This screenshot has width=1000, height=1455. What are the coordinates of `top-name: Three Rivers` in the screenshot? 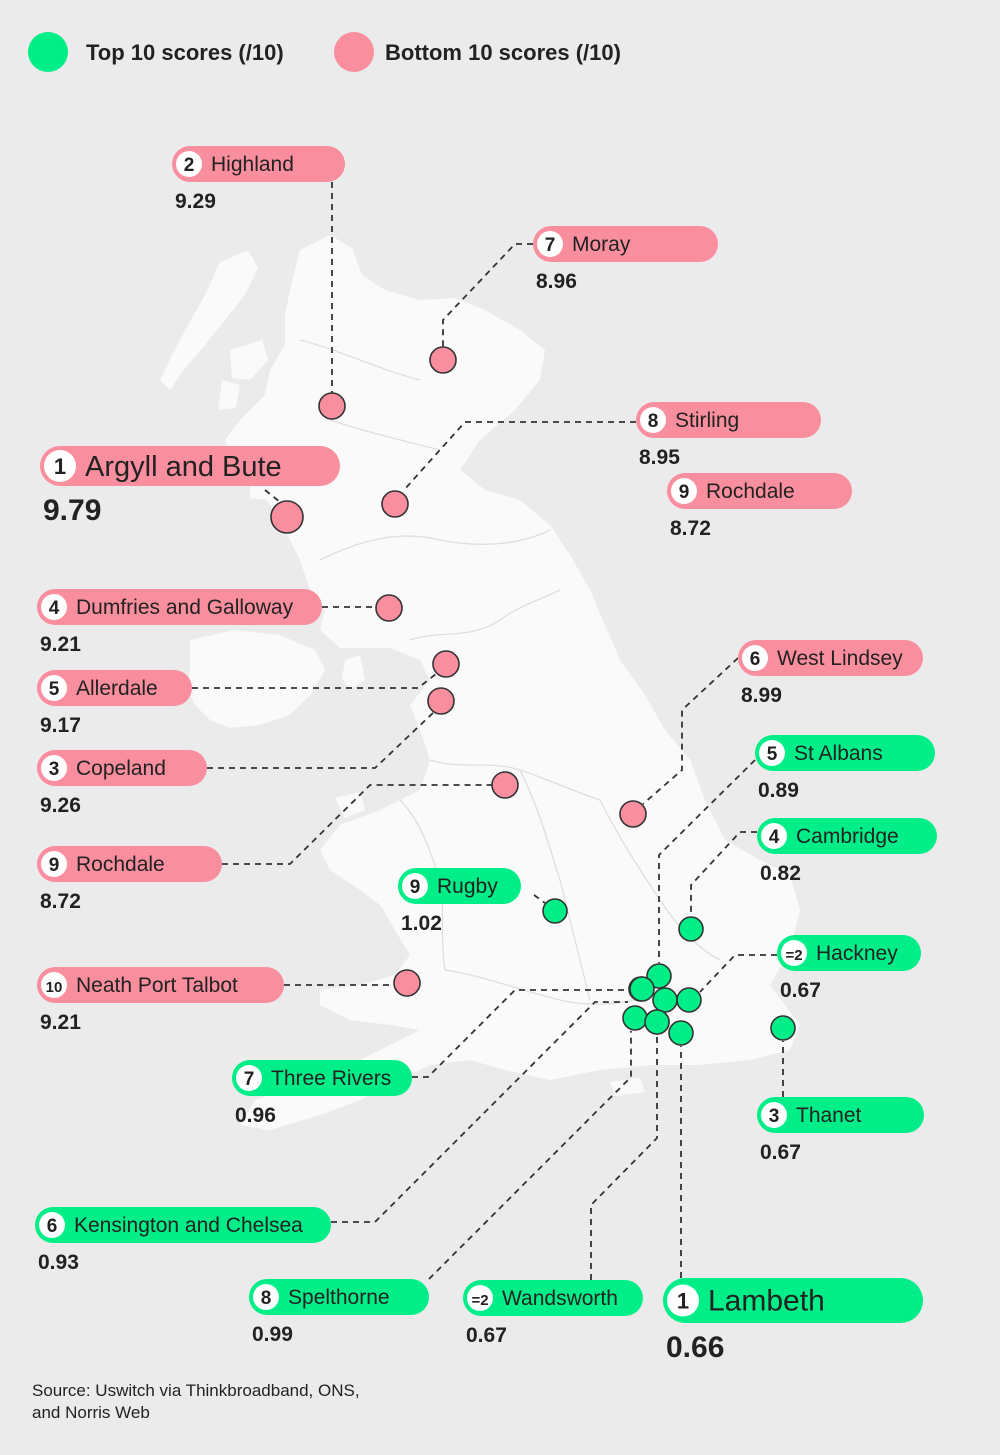 It's located at (331, 1078).